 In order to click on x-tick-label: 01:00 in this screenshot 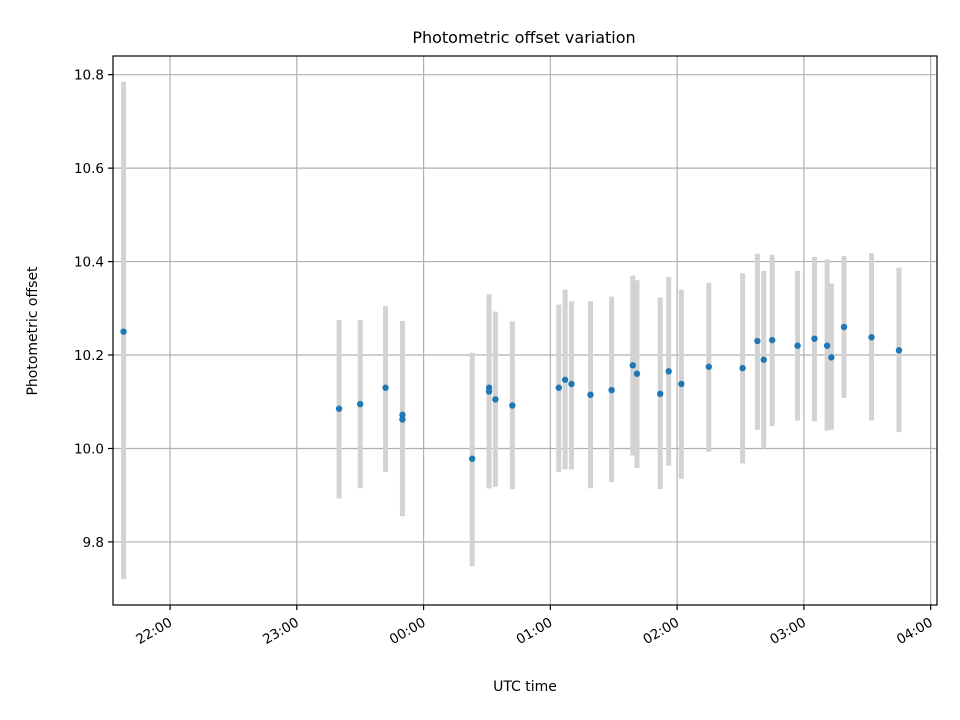, I will do `click(535, 631)`.